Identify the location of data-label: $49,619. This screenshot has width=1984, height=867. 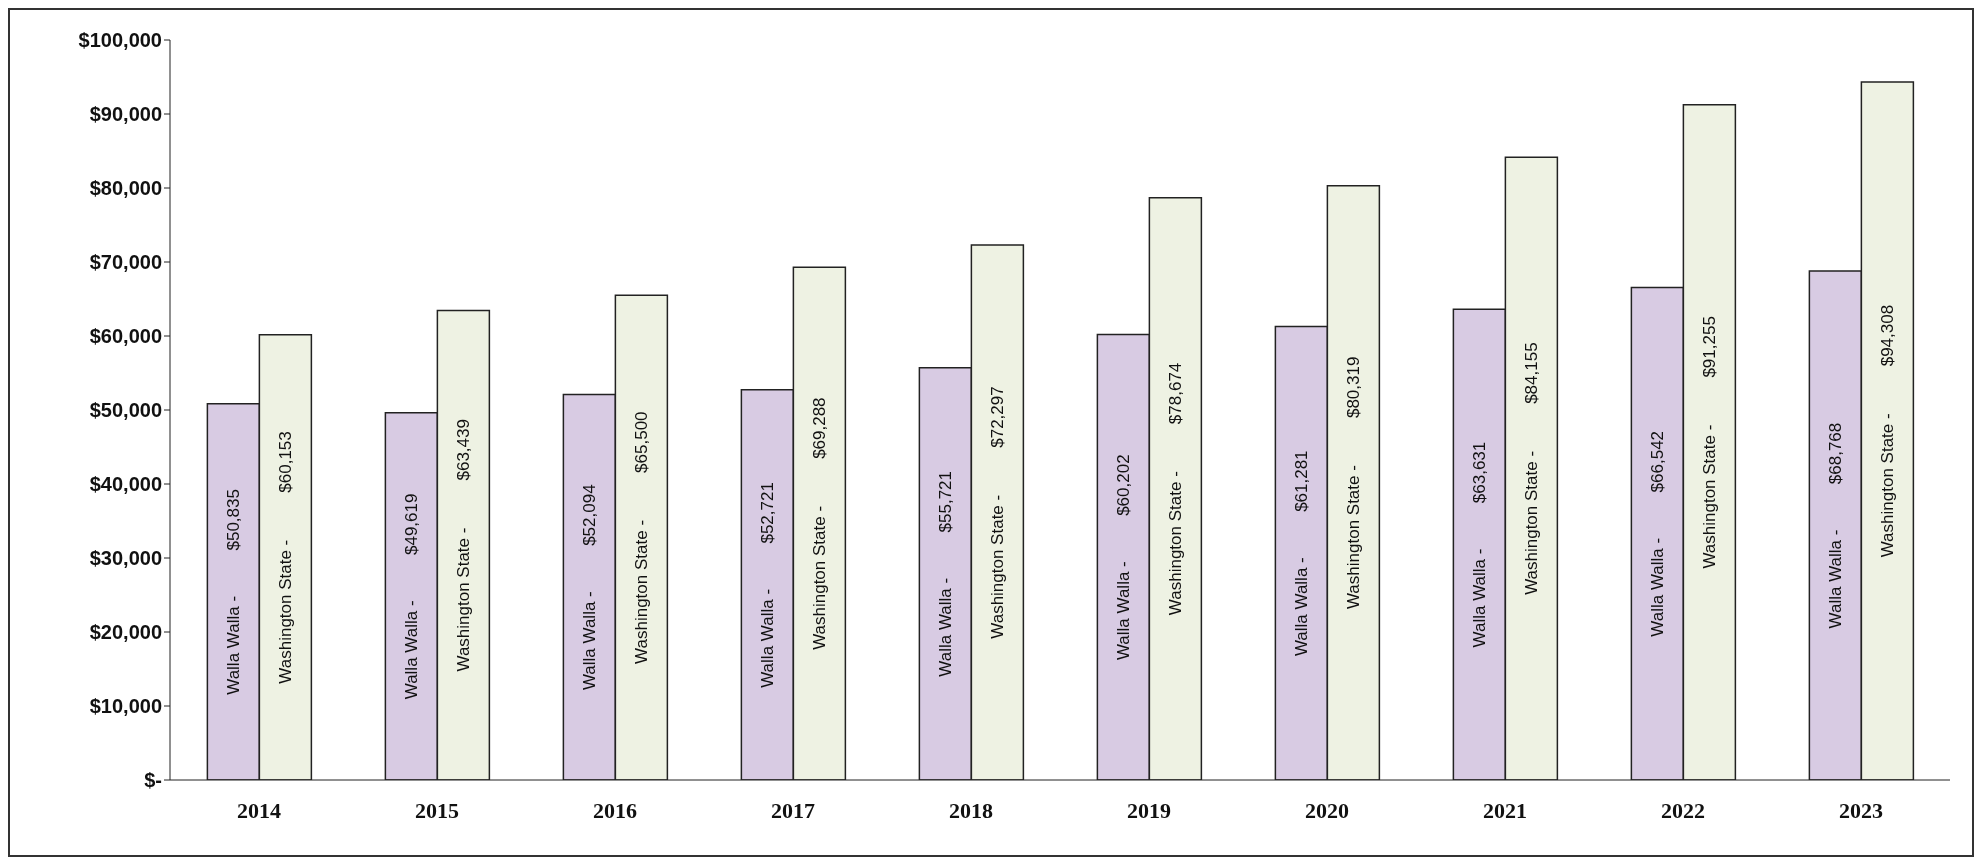
(411, 524).